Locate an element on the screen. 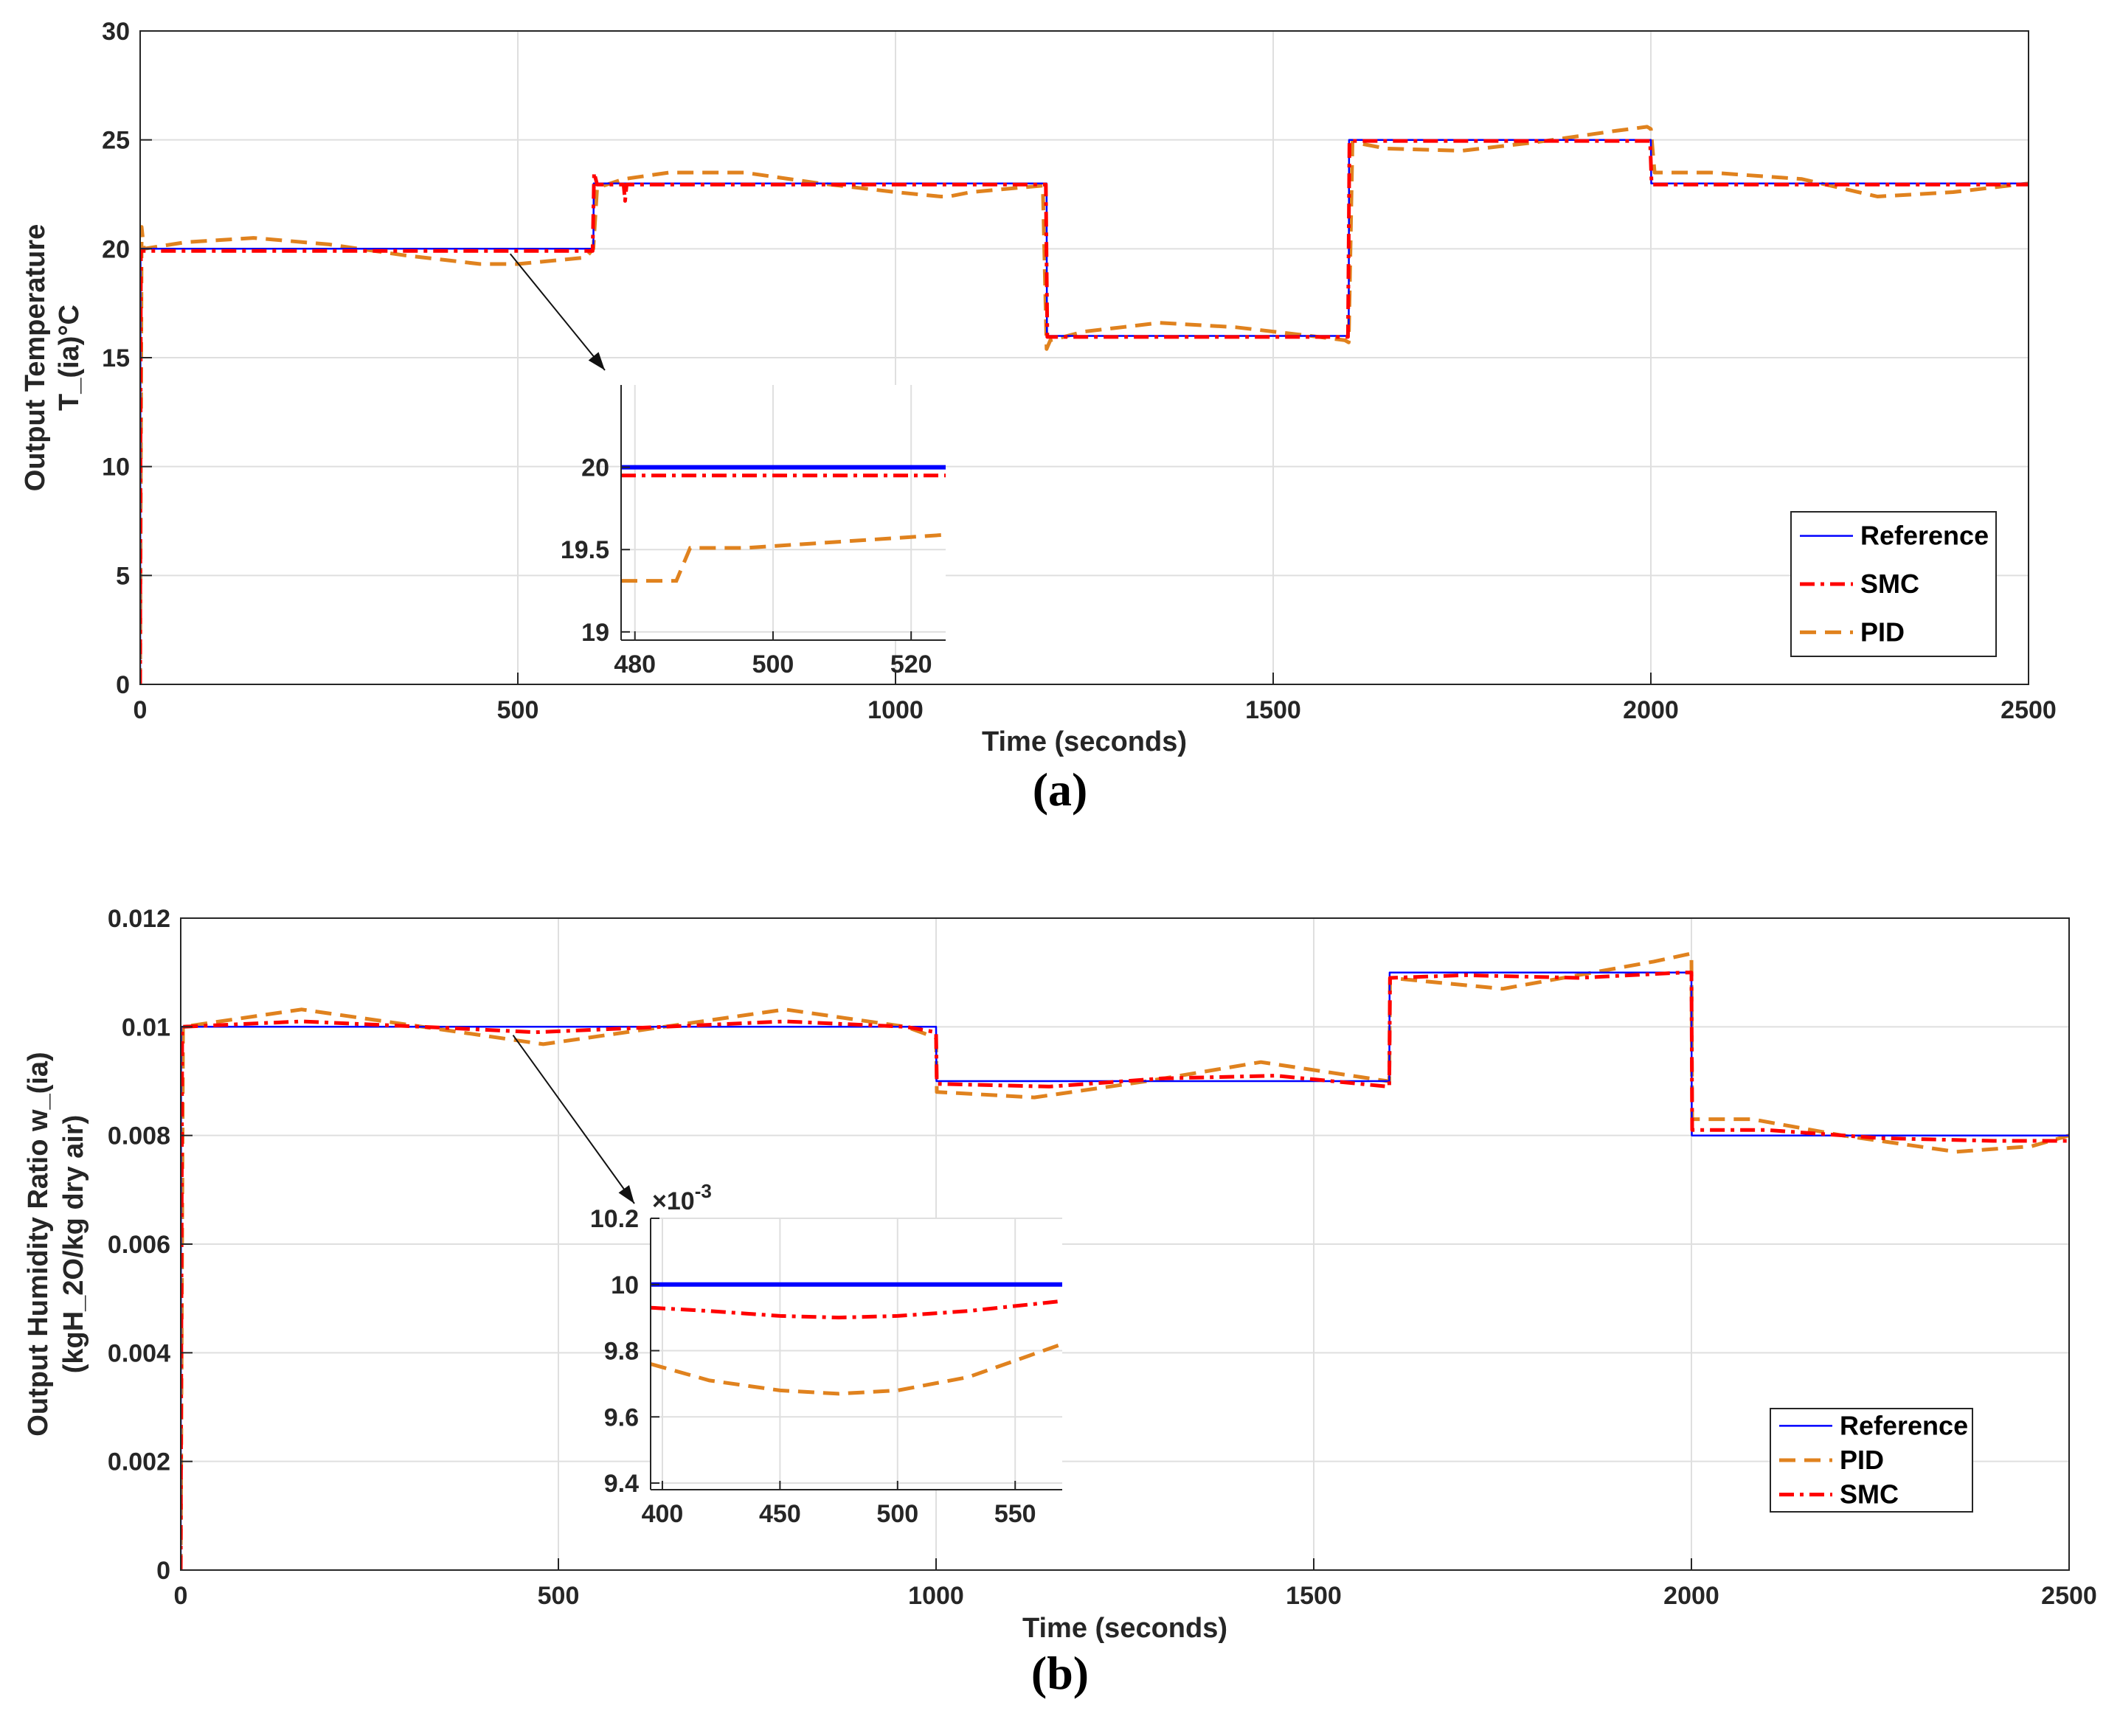 This screenshot has width=2120, height=1736. inset-y-tick-label: 10.2 is located at coordinates (614, 1219).